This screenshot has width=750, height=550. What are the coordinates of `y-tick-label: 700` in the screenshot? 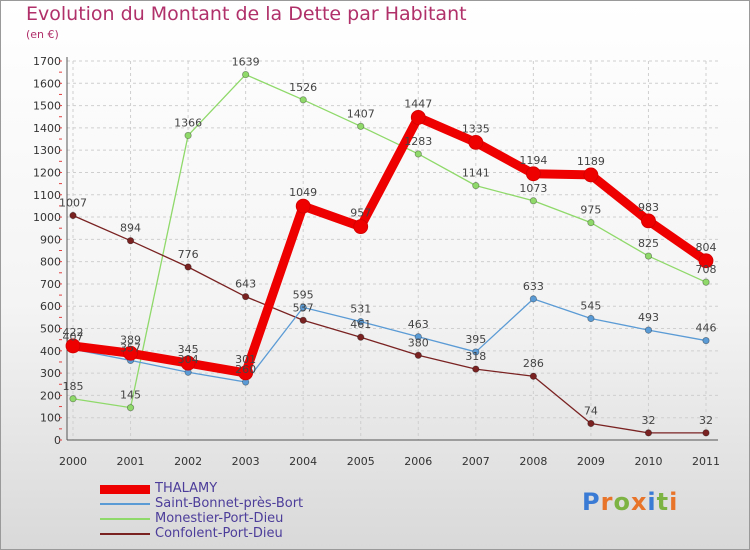 It's located at (50, 284).